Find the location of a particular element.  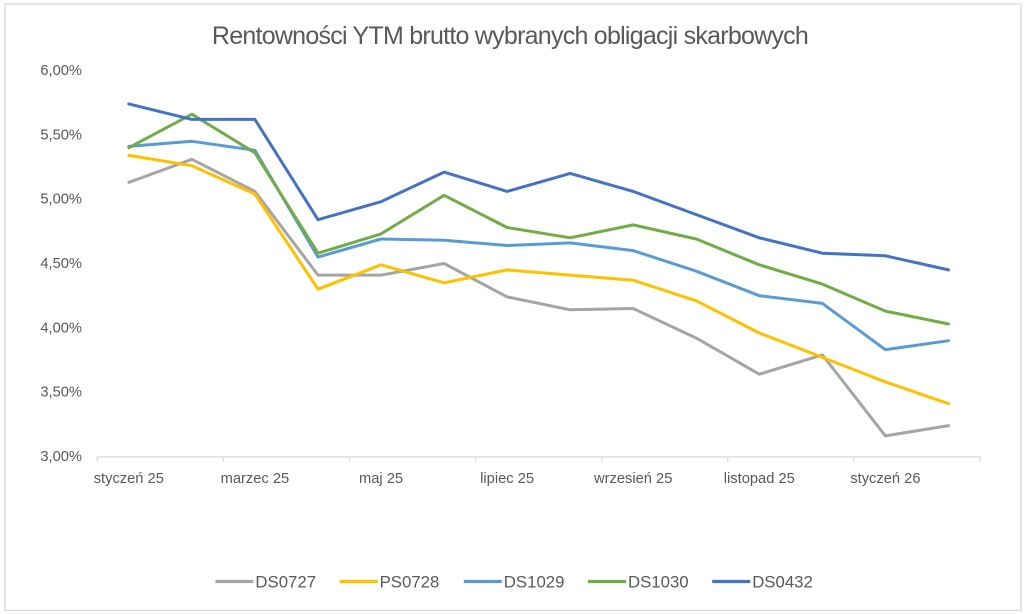

svg-text: 4,50% is located at coordinates (61, 264).